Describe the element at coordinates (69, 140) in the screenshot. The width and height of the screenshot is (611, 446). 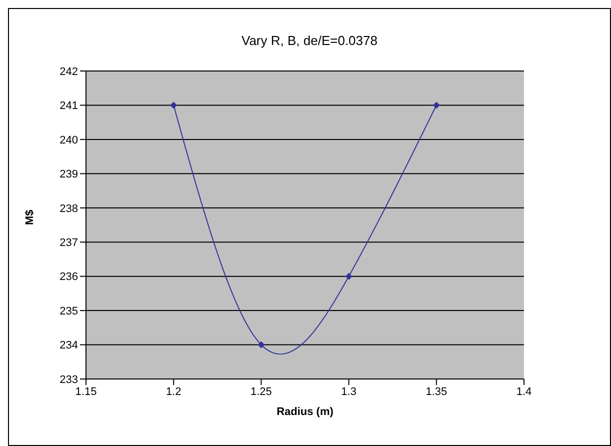
I see `y-tick-label: 240` at that location.